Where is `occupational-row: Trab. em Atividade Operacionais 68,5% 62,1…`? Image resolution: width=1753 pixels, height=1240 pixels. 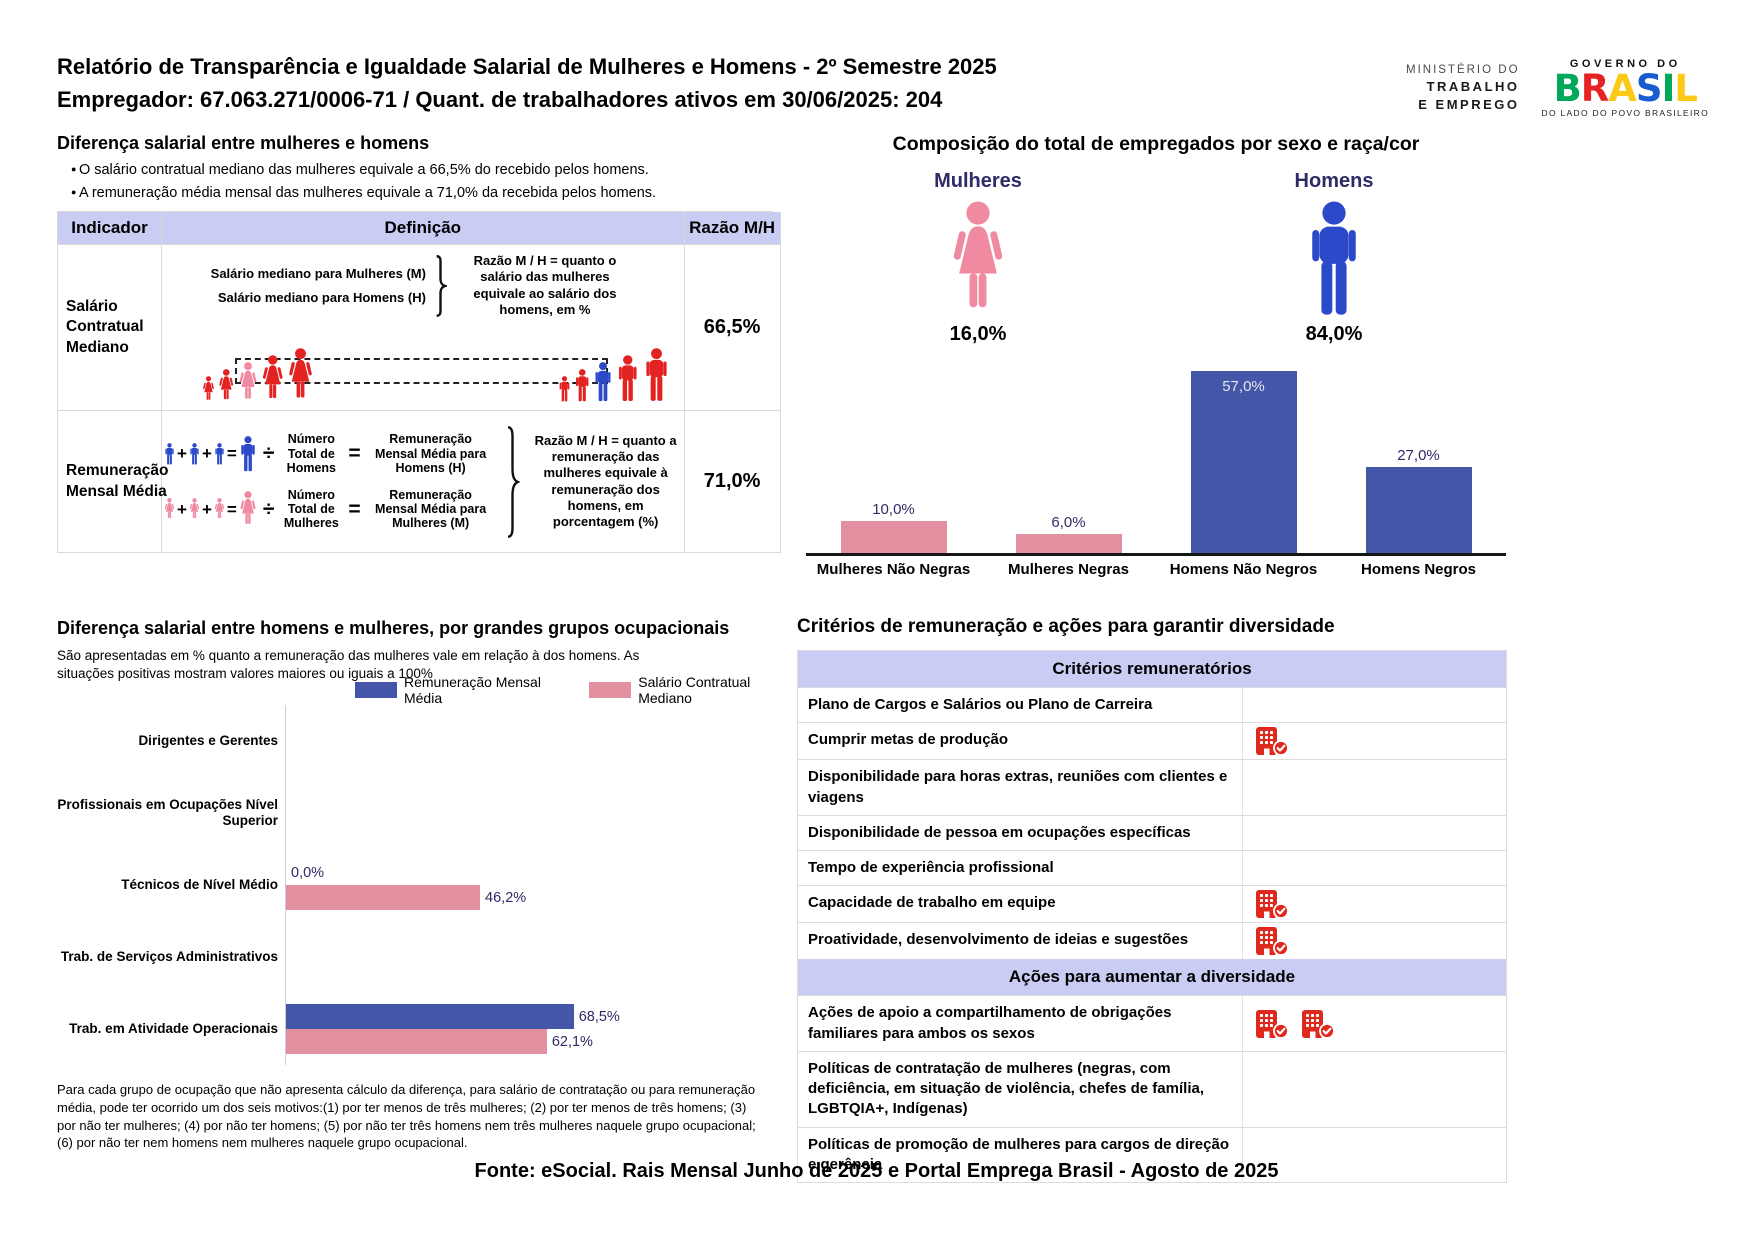 occupational-row: Trab. em Atividade Operacionais 68,5% 62,1… is located at coordinates (425, 1029).